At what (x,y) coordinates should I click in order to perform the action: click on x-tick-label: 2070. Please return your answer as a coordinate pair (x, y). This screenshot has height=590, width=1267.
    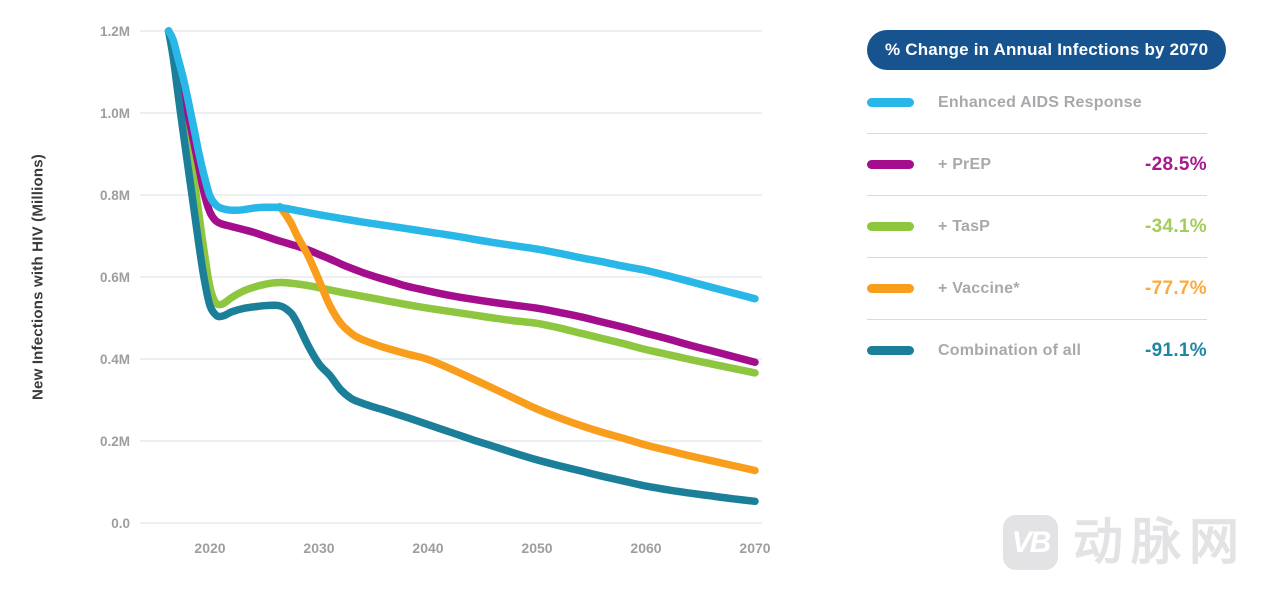
    Looking at the image, I should click on (754, 548).